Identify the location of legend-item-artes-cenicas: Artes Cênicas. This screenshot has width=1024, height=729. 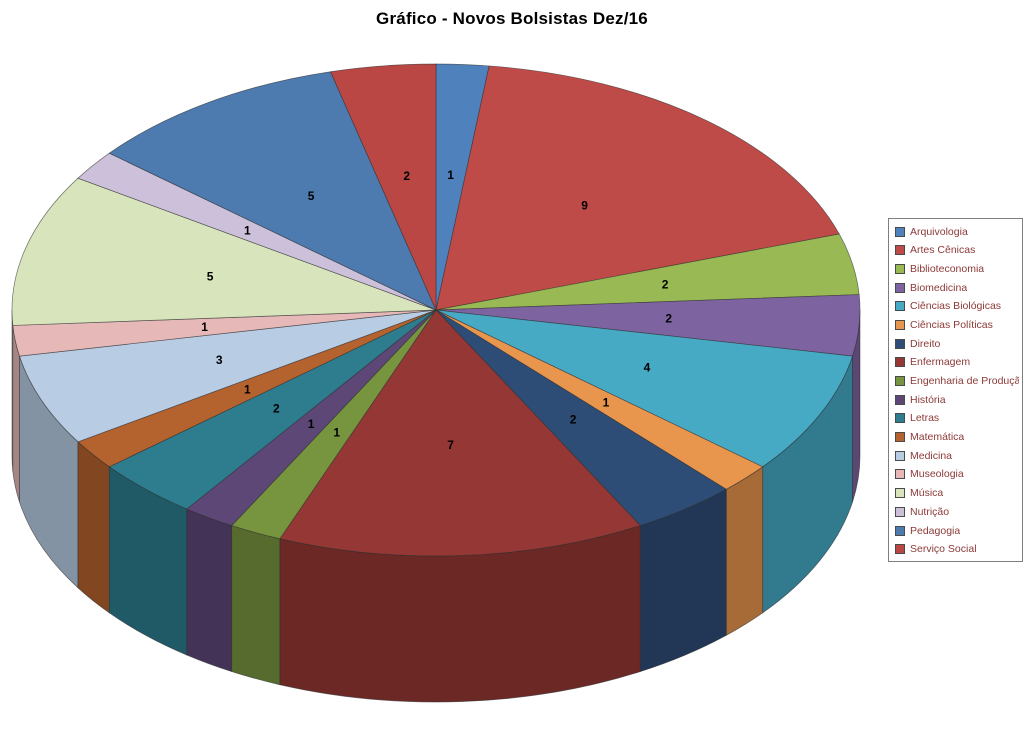
(957, 250).